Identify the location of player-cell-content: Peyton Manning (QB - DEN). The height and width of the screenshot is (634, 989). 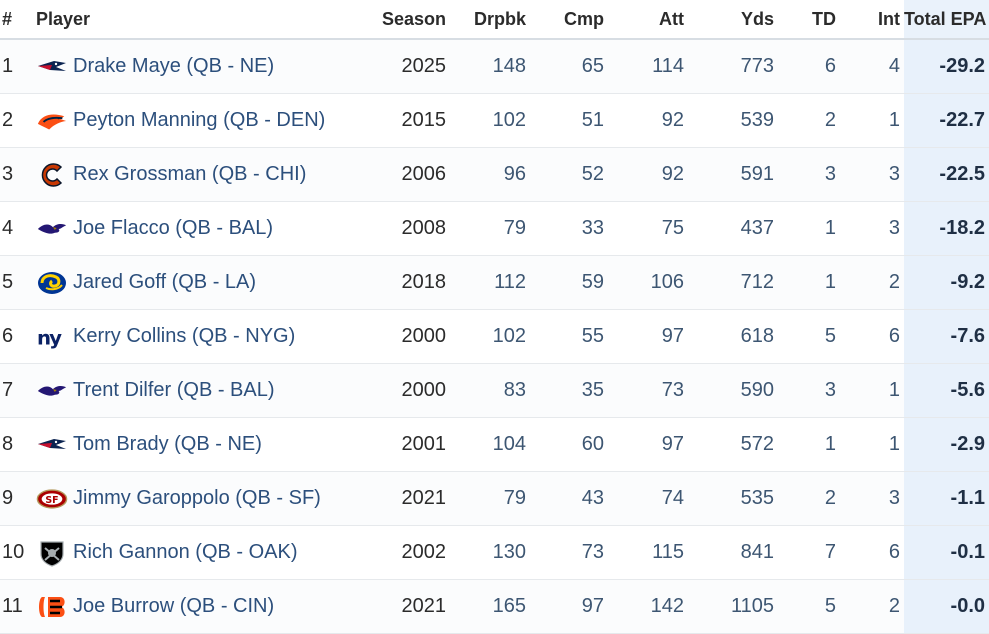
(193, 121).